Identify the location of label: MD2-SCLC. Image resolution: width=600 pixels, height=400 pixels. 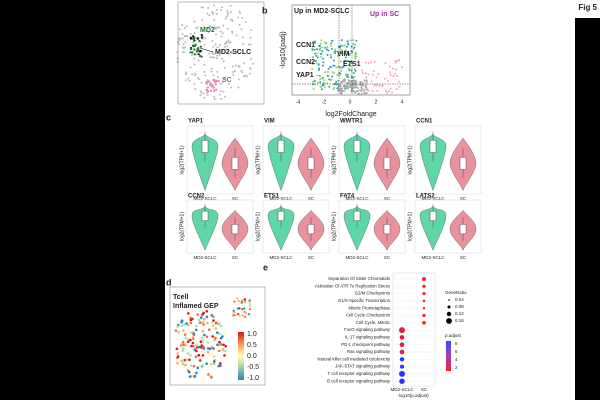
(233, 52).